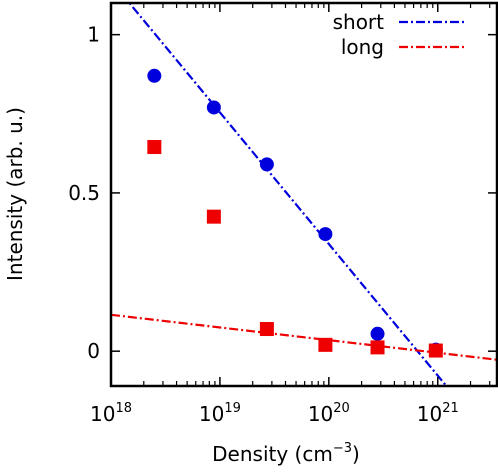 The height and width of the screenshot is (472, 498). What do you see at coordinates (286, 453) in the screenshot?
I see `x-axis-label: Density (cm−3)` at bounding box center [286, 453].